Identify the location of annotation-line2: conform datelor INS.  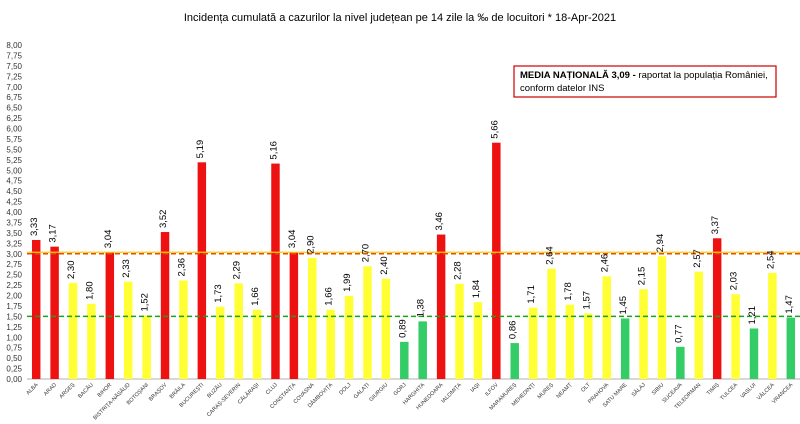
(562, 88).